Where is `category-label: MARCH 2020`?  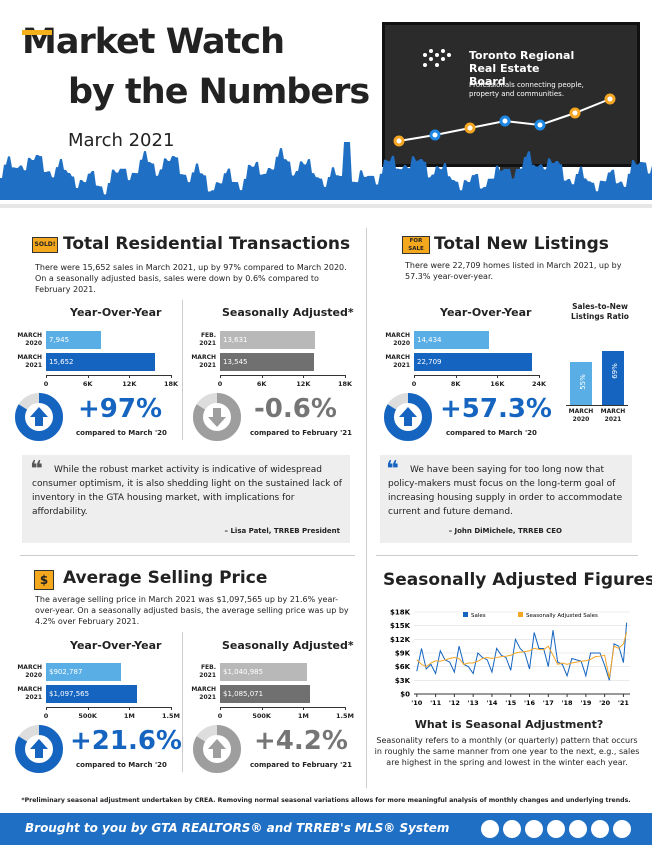 category-label: MARCH 2020 is located at coordinates (29, 339).